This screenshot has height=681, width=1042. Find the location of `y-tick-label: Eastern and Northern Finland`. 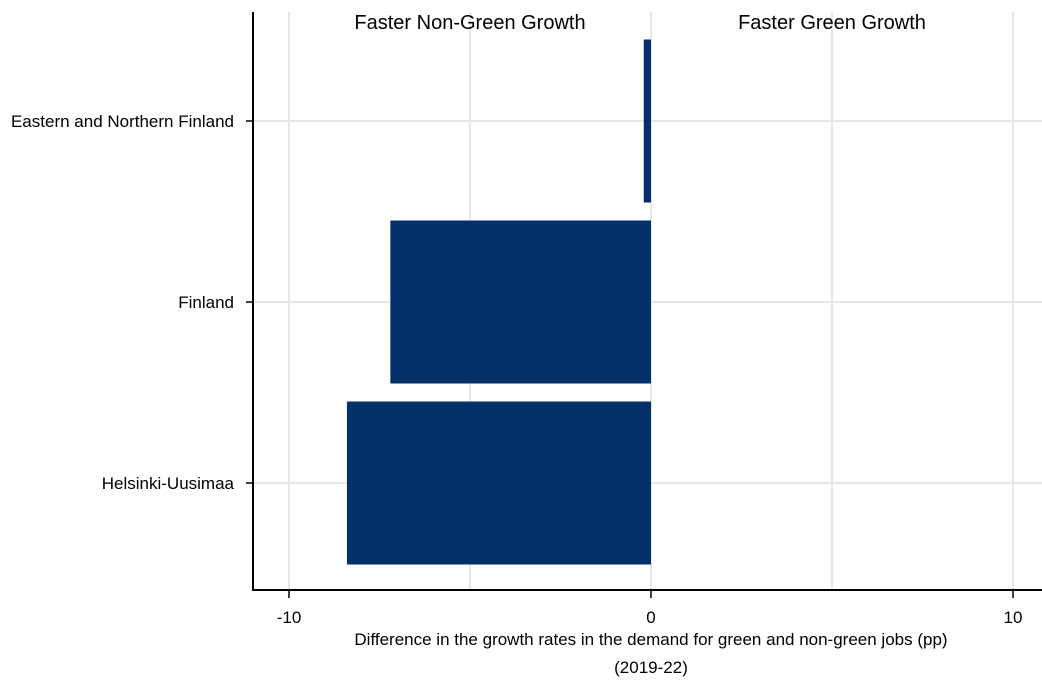

y-tick-label: Eastern and Northern Finland is located at coordinates (122, 121).